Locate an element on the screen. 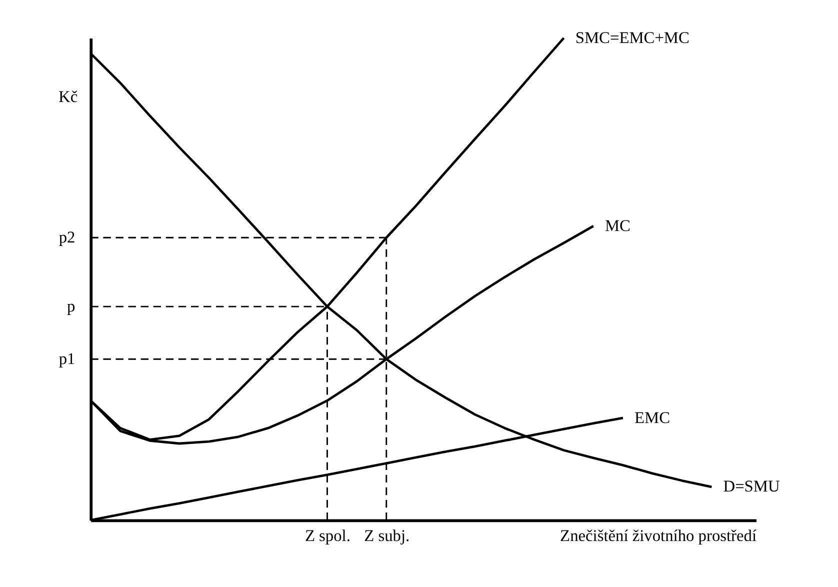  y-axis-title: Kč is located at coordinates (68, 96).